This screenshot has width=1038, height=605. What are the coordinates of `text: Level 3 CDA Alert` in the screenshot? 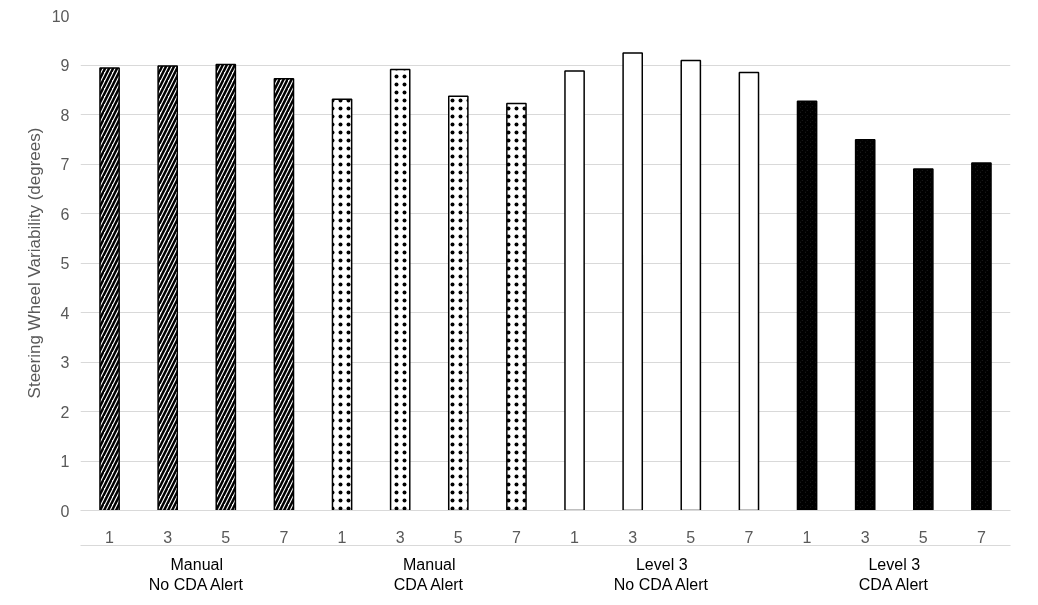 It's located at (893, 574).